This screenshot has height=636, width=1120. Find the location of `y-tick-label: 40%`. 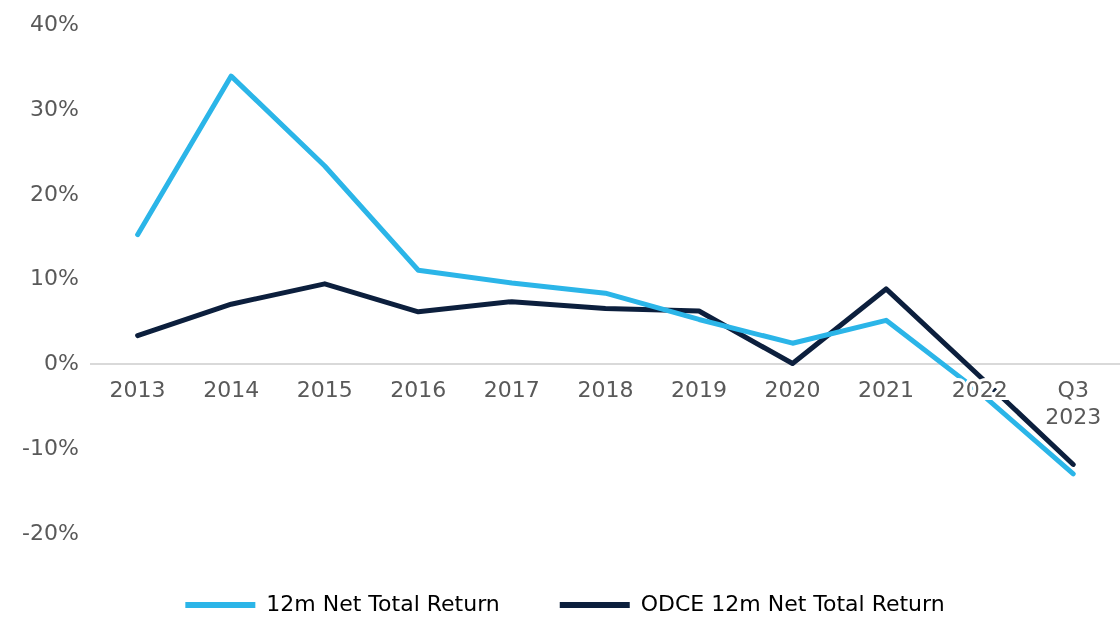

y-tick-label: 40% is located at coordinates (54, 23).